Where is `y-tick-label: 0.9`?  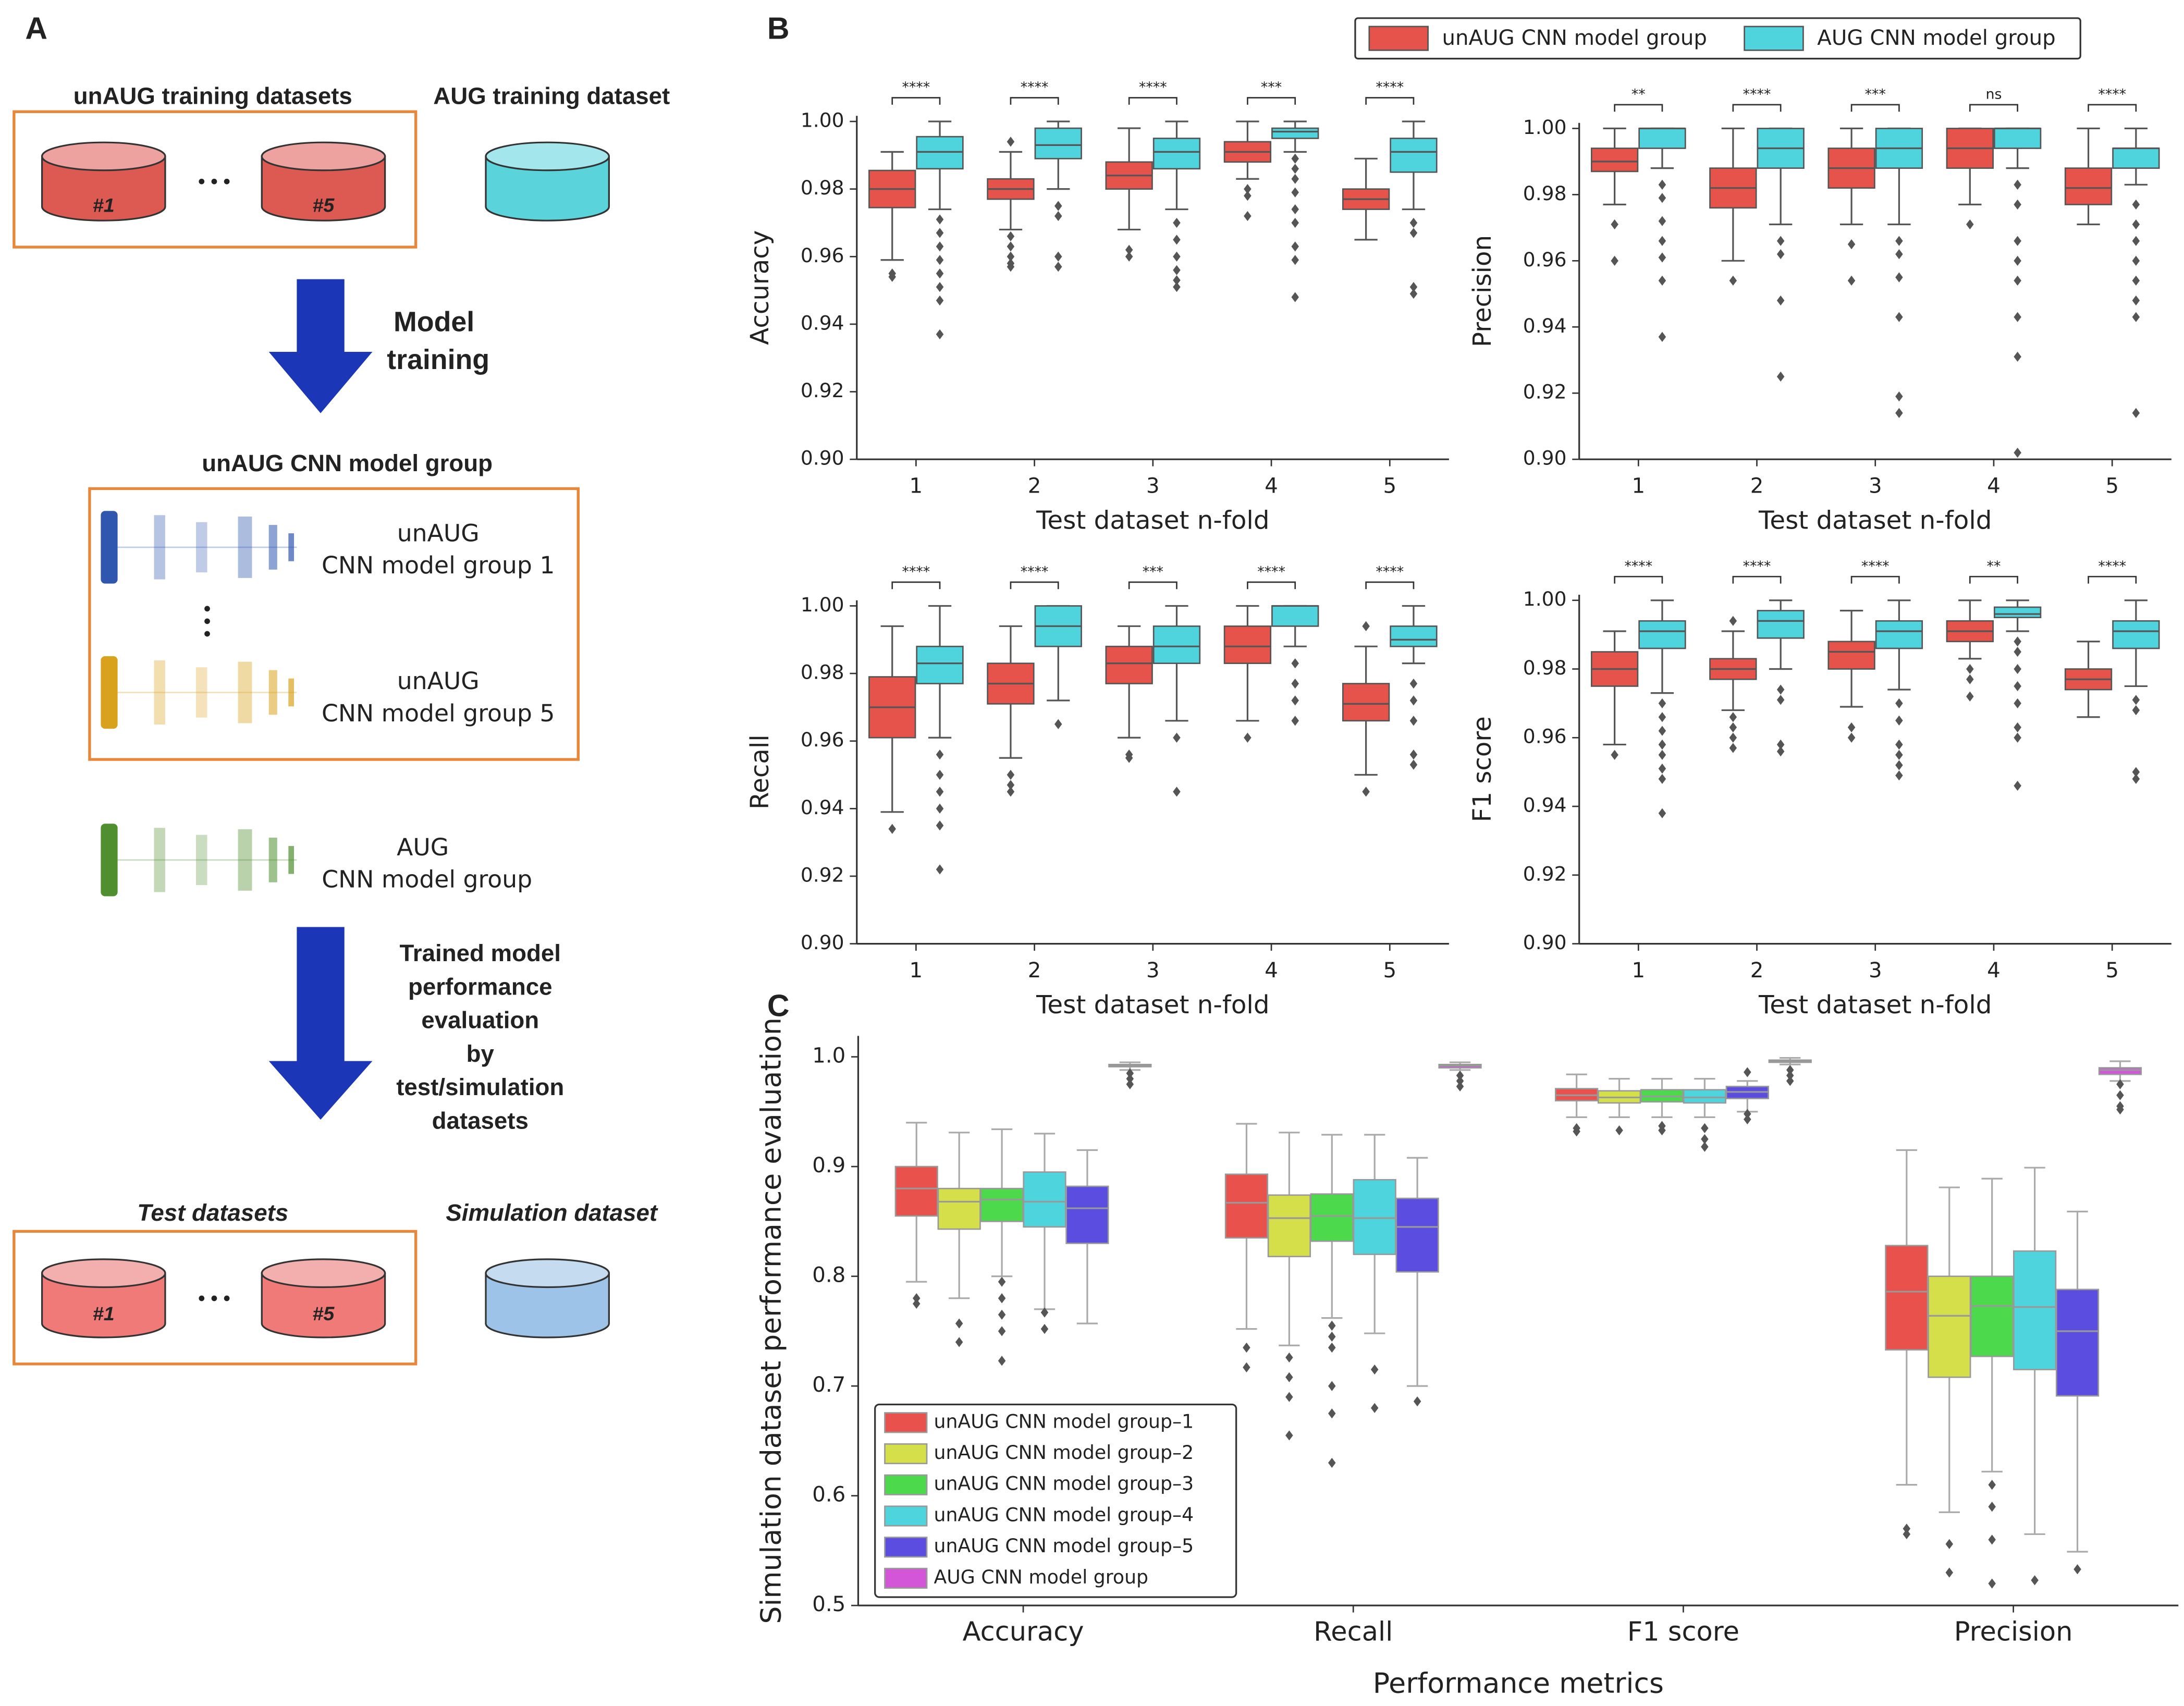
y-tick-label: 0.9 is located at coordinates (829, 1165).